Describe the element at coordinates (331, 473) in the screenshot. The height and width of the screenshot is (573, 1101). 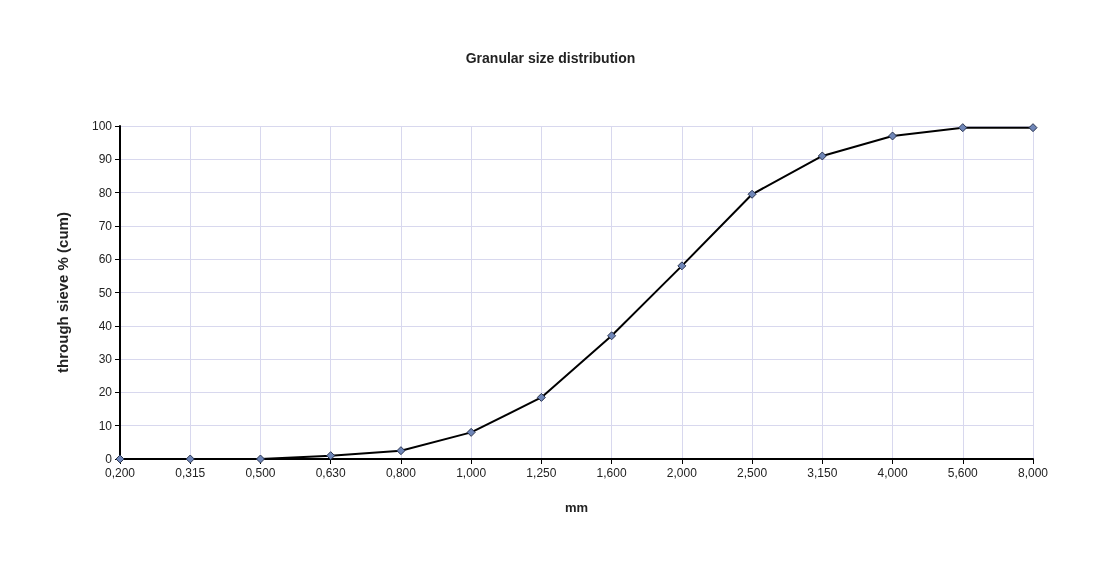
I see `x-tick-label: 0,630` at that location.